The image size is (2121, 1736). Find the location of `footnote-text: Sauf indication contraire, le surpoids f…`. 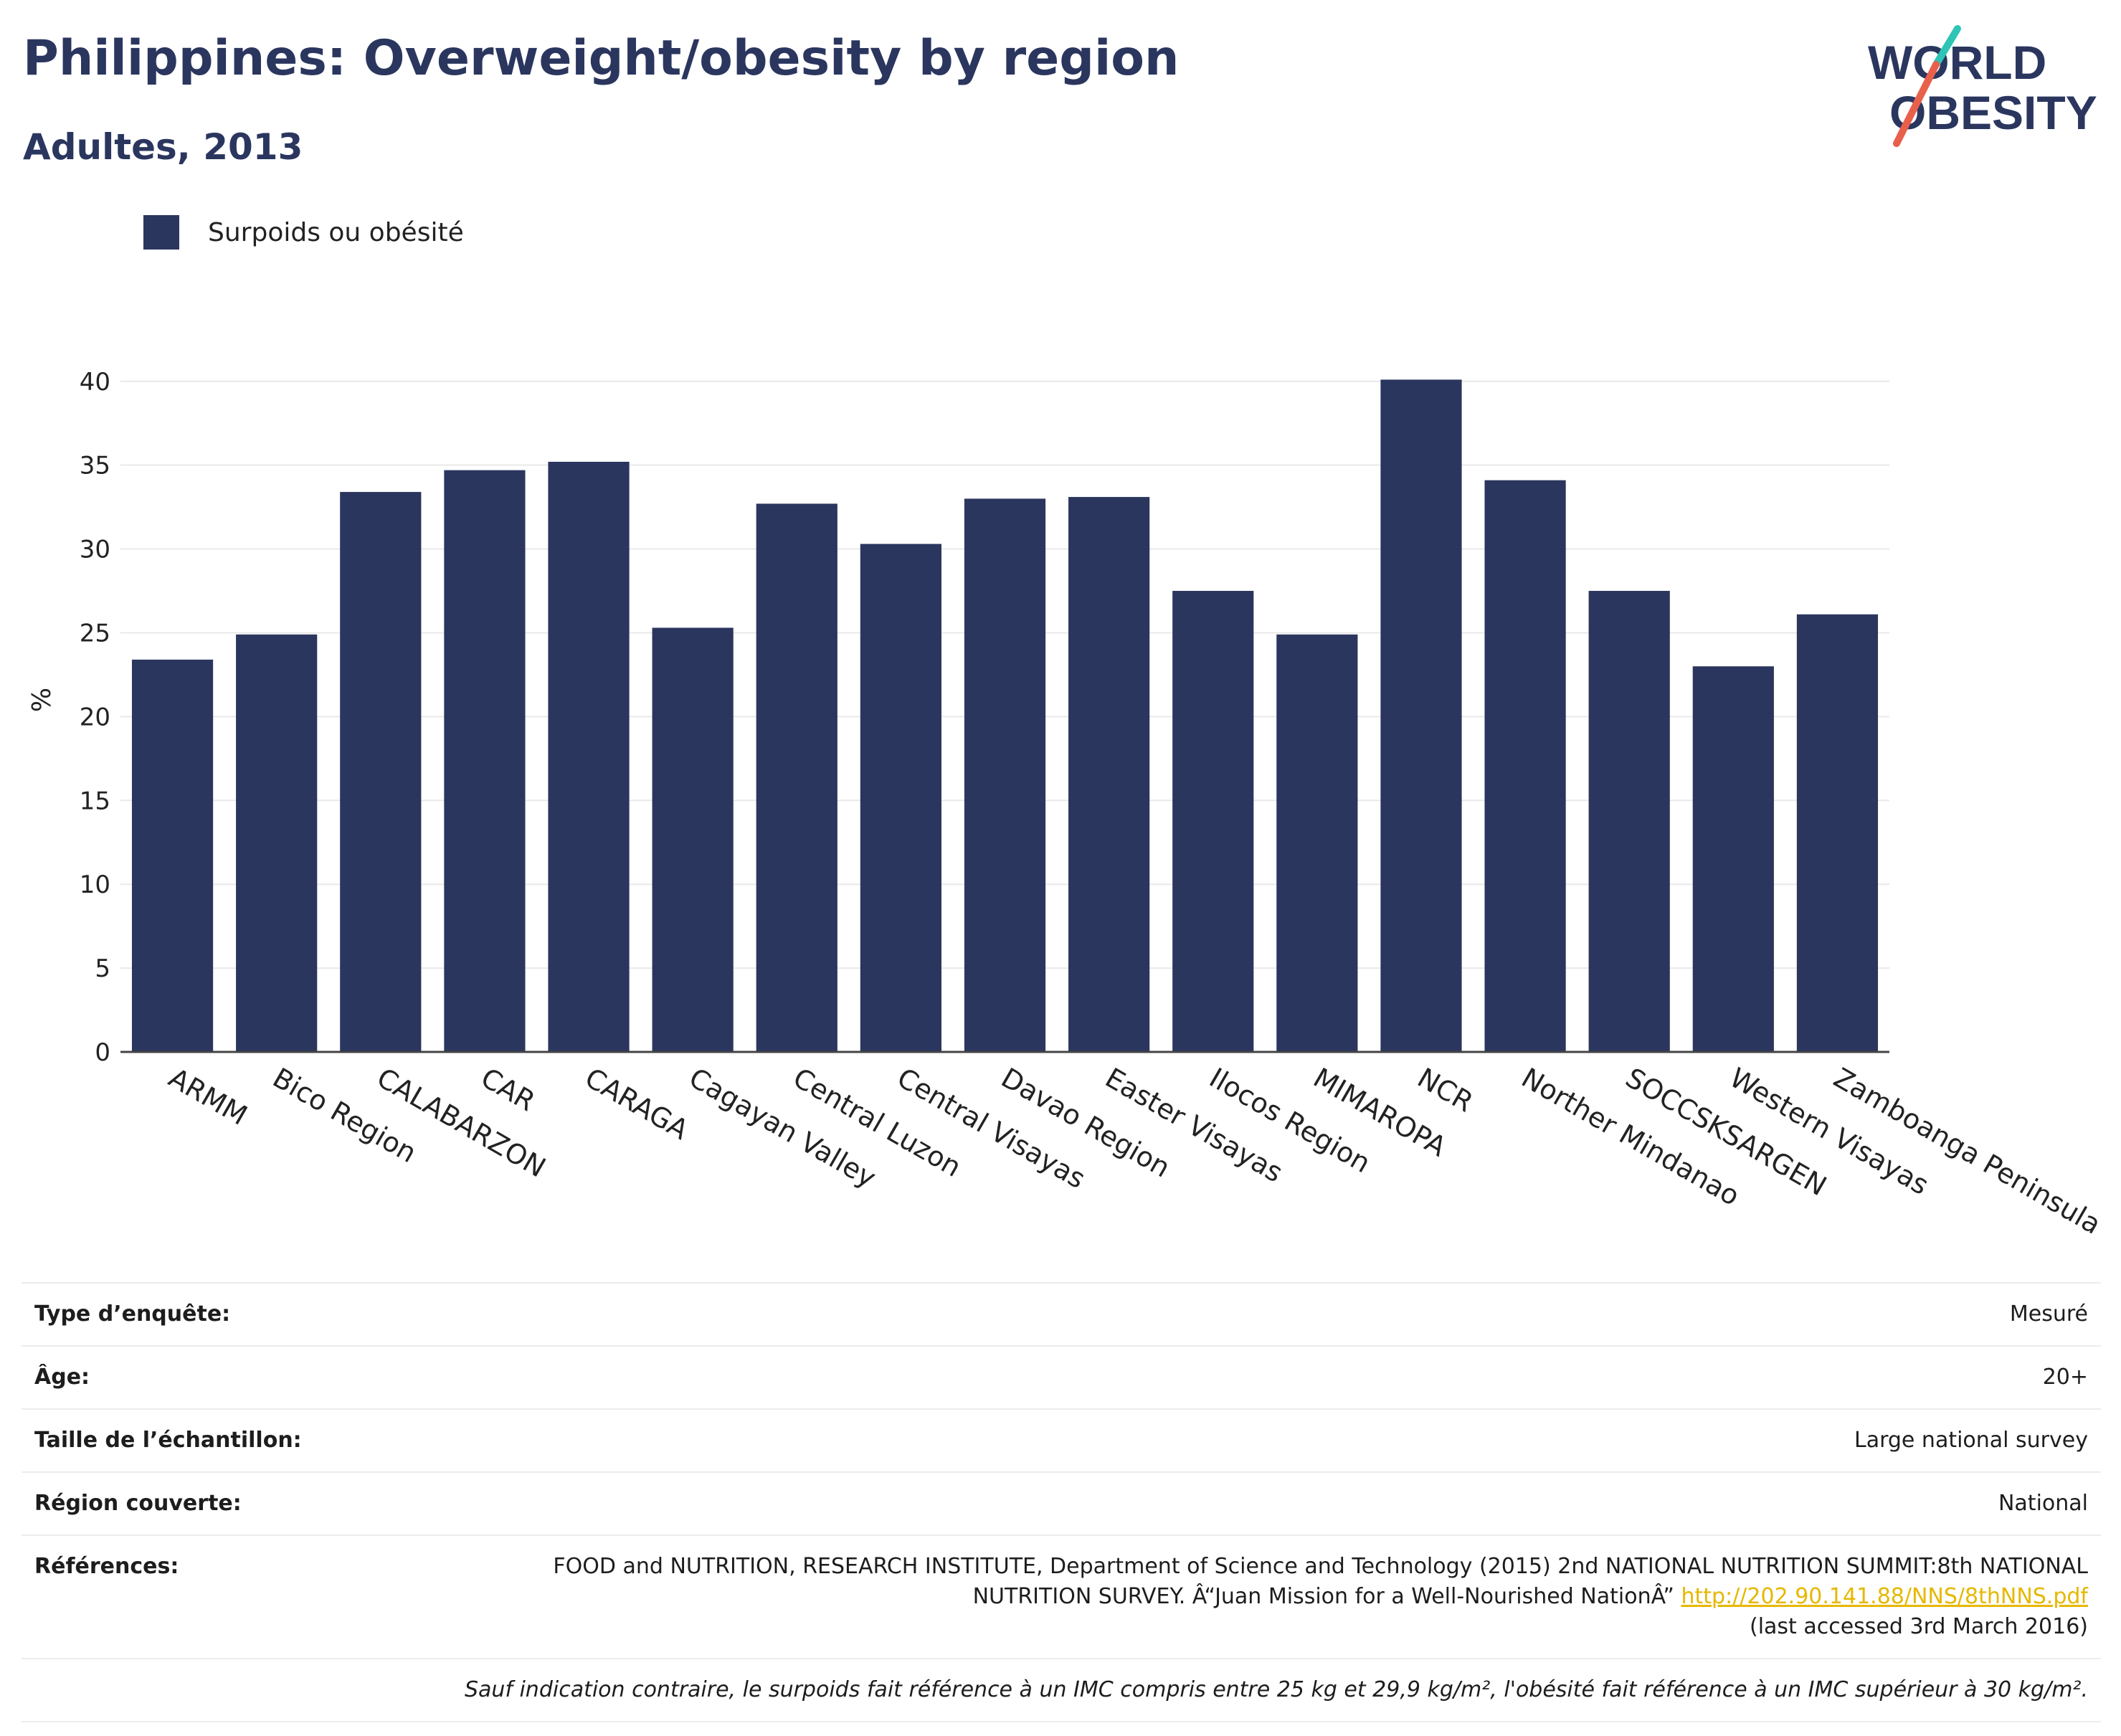

footnote-text: Sauf indication contraire, le surpoids f… is located at coordinates (1276, 1689).